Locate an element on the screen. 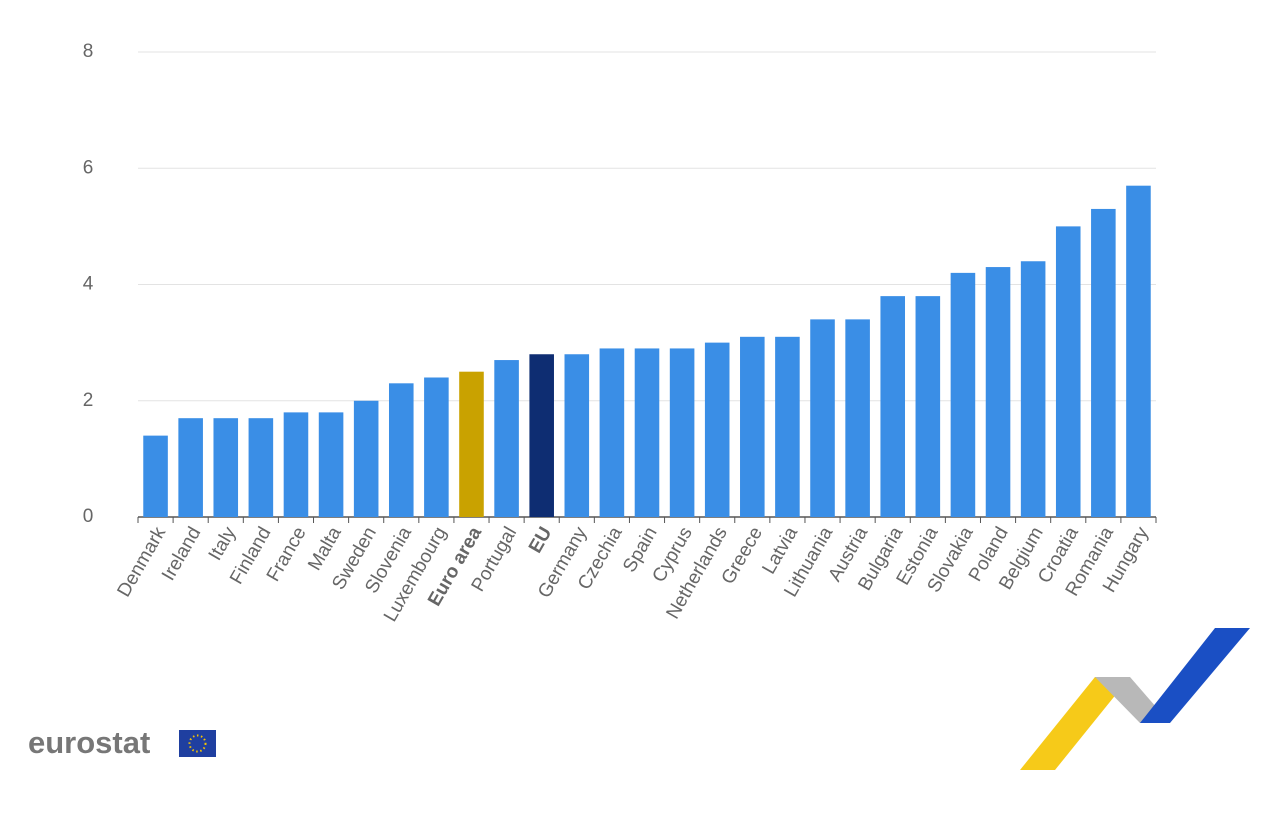  y-tick-label: 2 is located at coordinates (88, 400).